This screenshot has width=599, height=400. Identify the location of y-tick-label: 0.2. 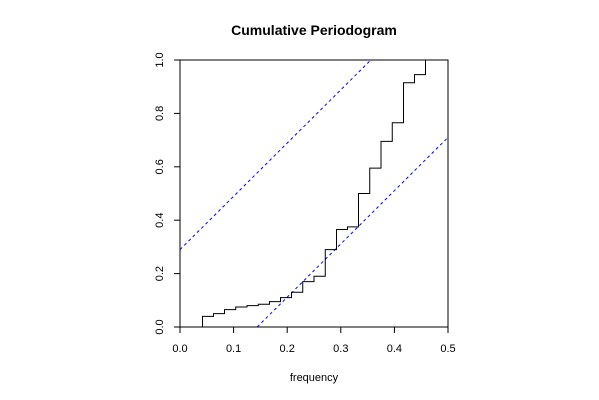
(160, 273).